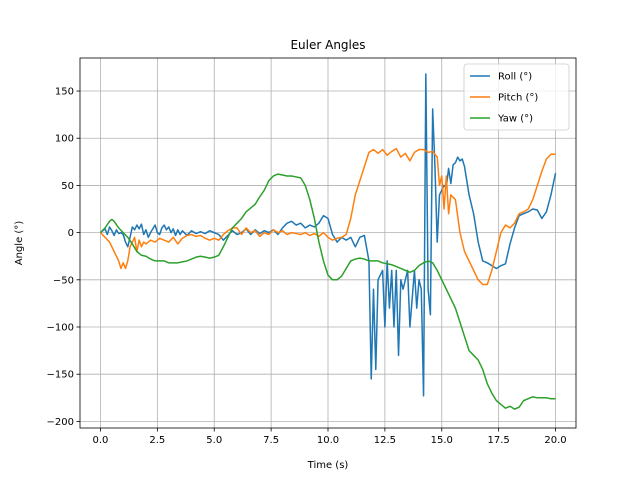  I want to click on legend-box, so click(516, 97).